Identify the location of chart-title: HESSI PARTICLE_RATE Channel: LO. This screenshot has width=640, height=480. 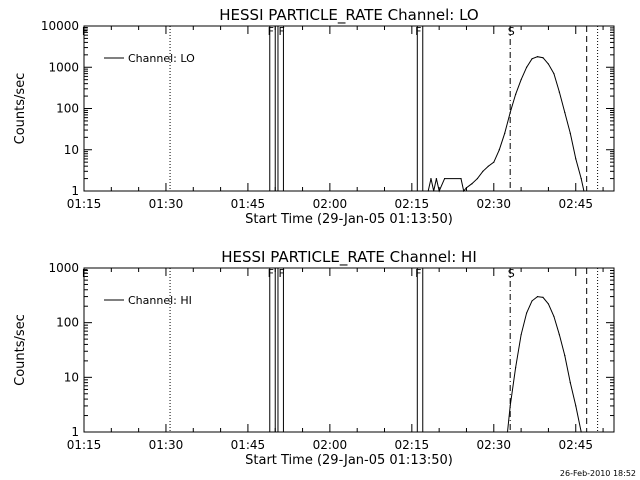
(348, 15).